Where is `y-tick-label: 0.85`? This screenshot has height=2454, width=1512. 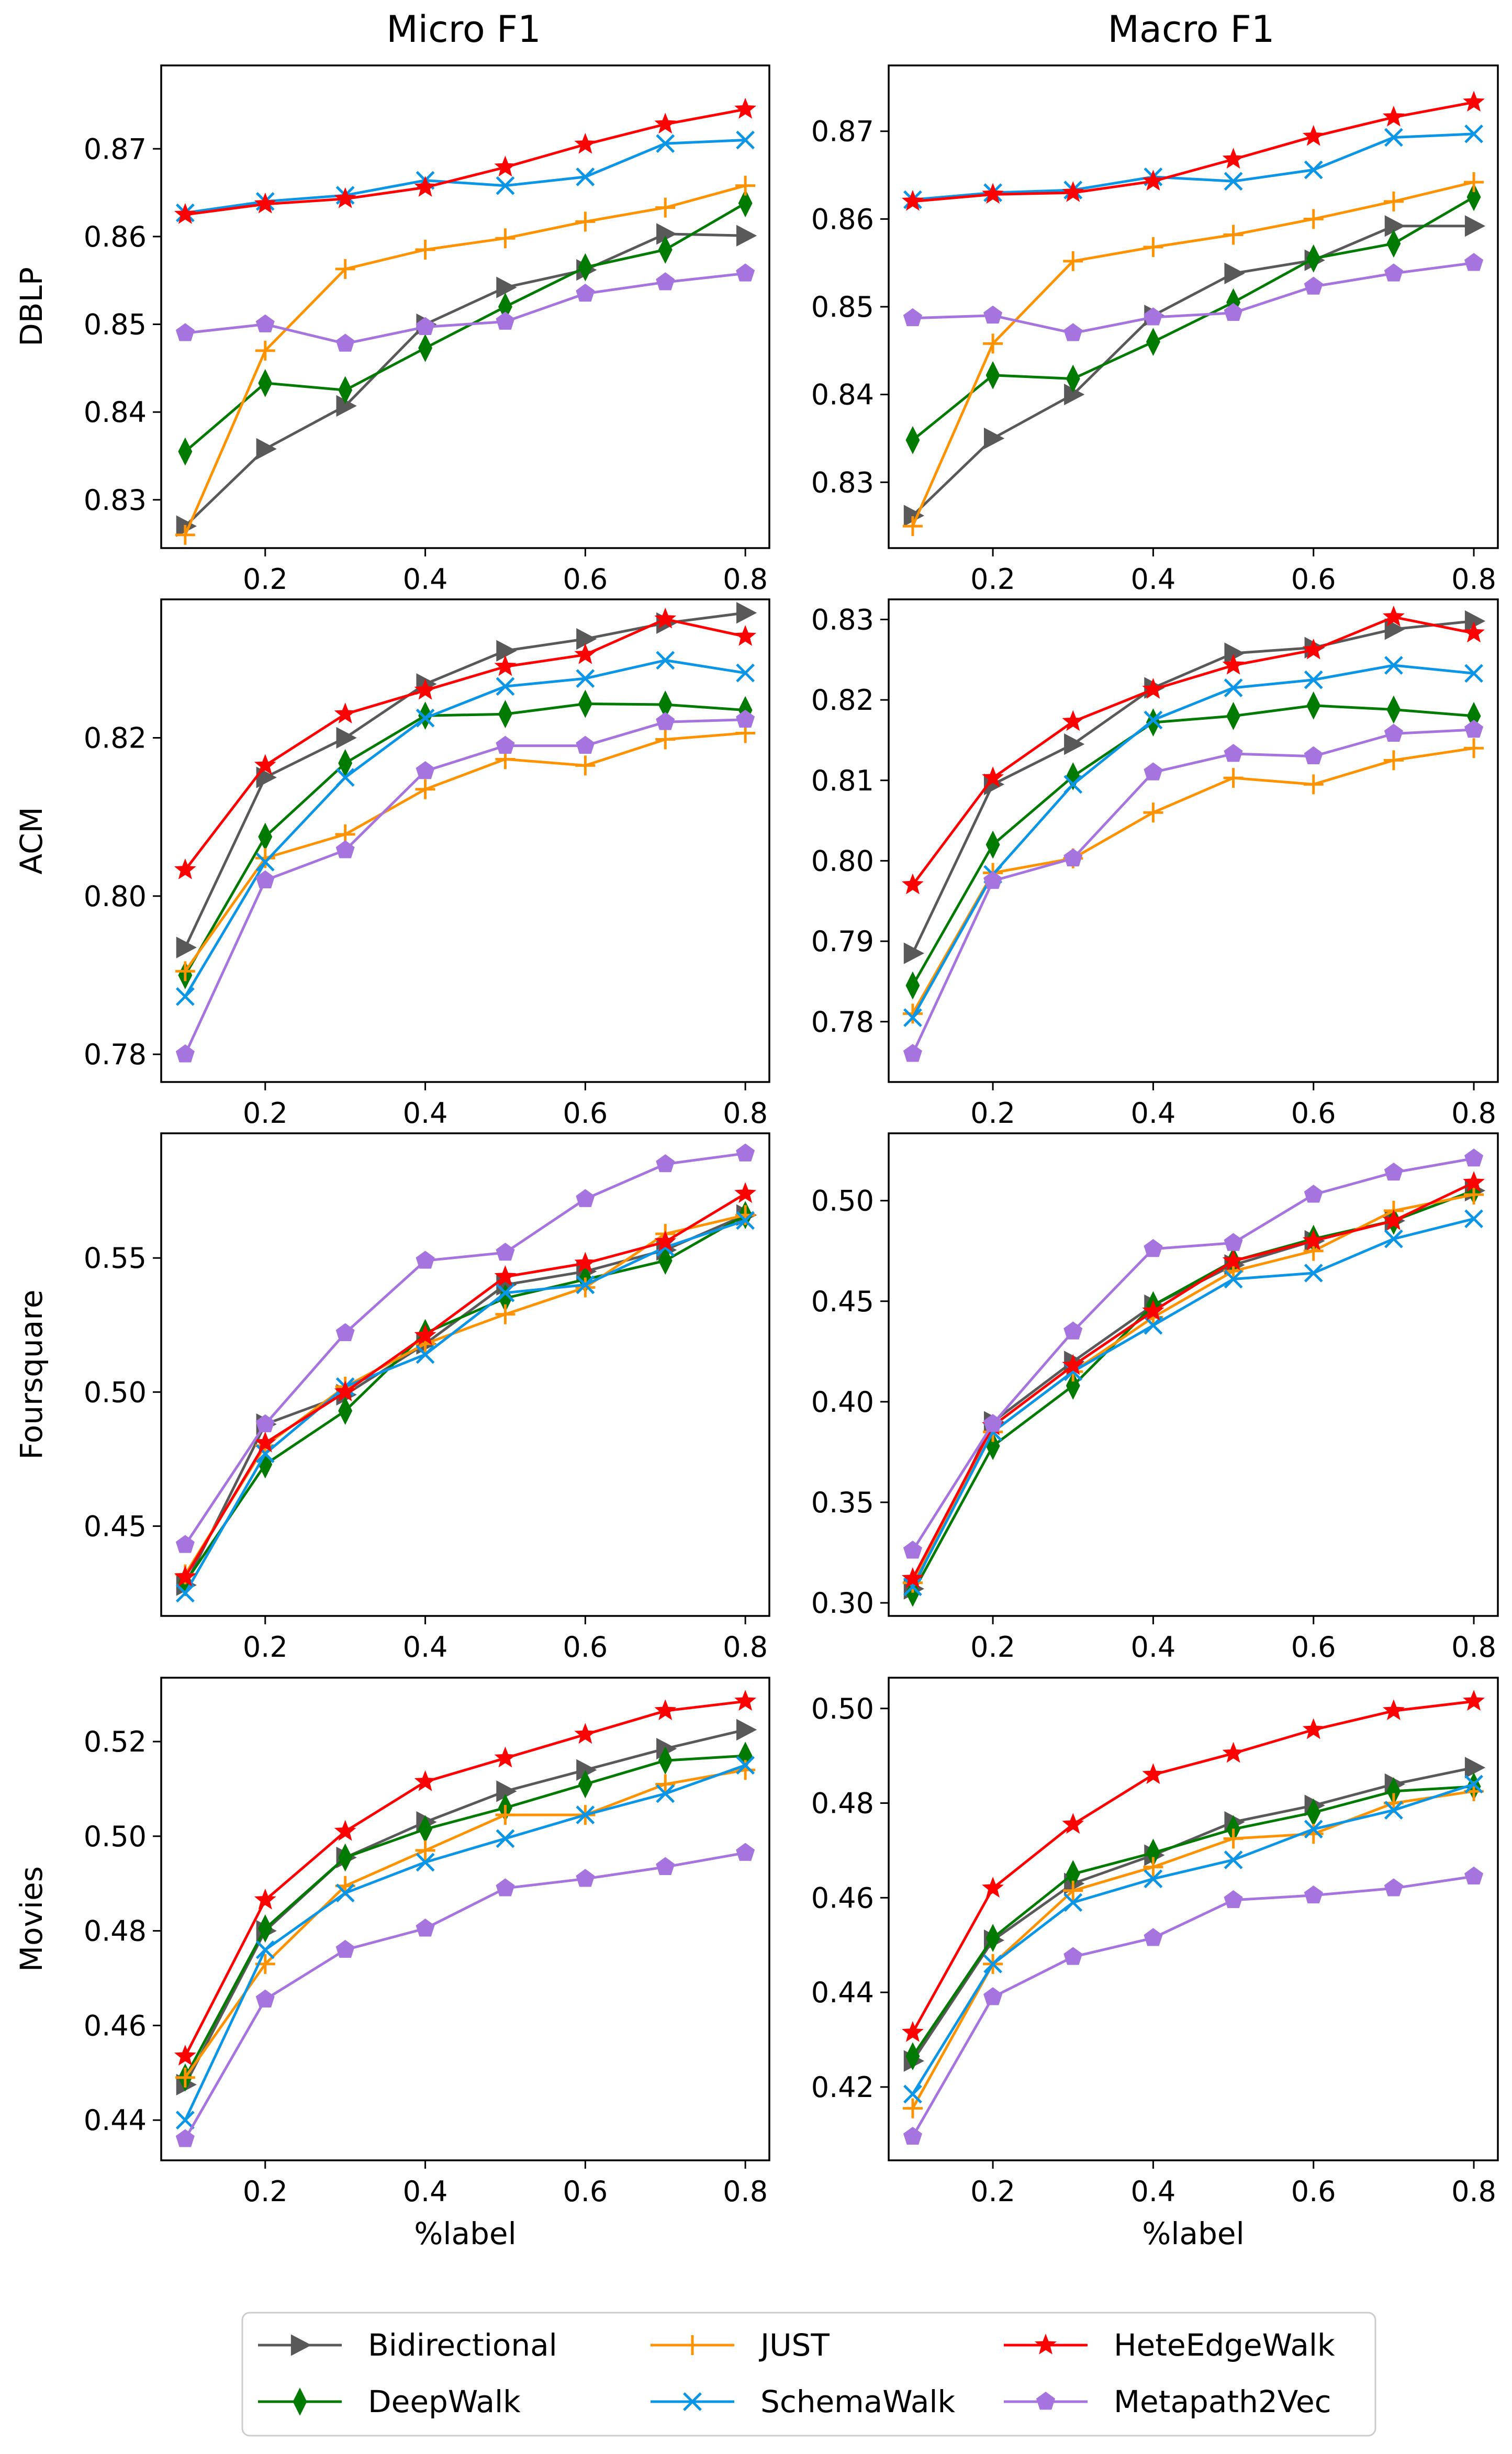 y-tick-label: 0.85 is located at coordinates (115, 324).